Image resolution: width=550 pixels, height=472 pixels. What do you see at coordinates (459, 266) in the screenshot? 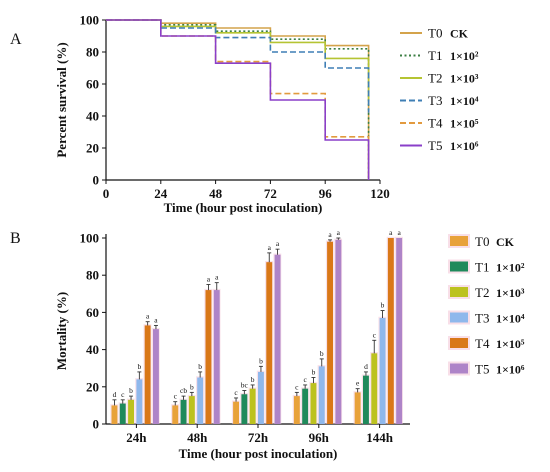
I see `legend-swatch-t1` at bounding box center [459, 266].